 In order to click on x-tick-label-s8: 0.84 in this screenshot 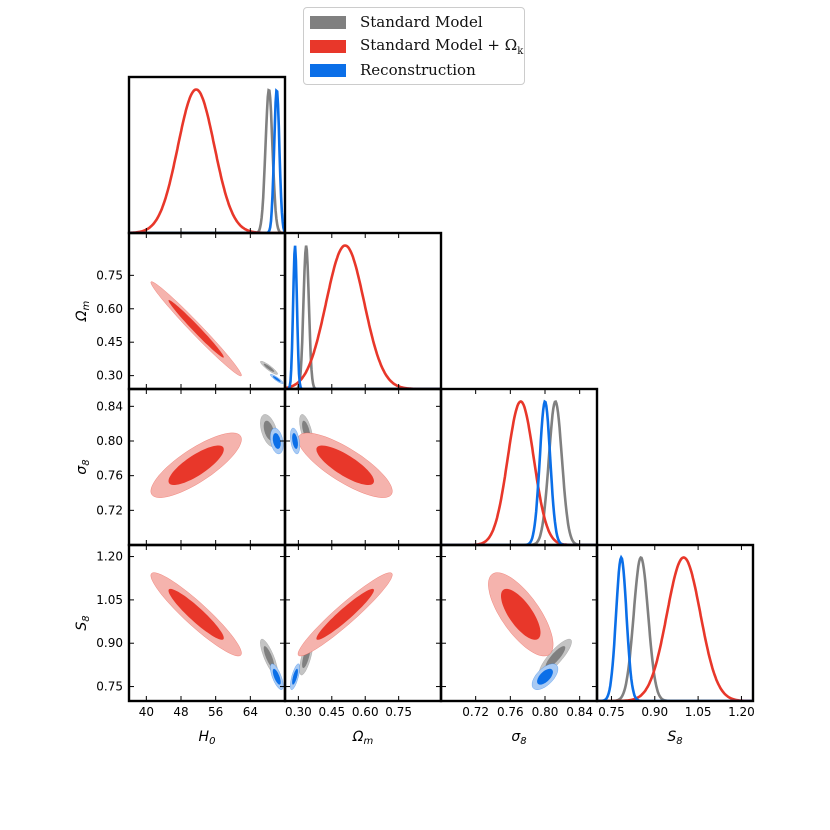, I will do `click(579, 712)`.